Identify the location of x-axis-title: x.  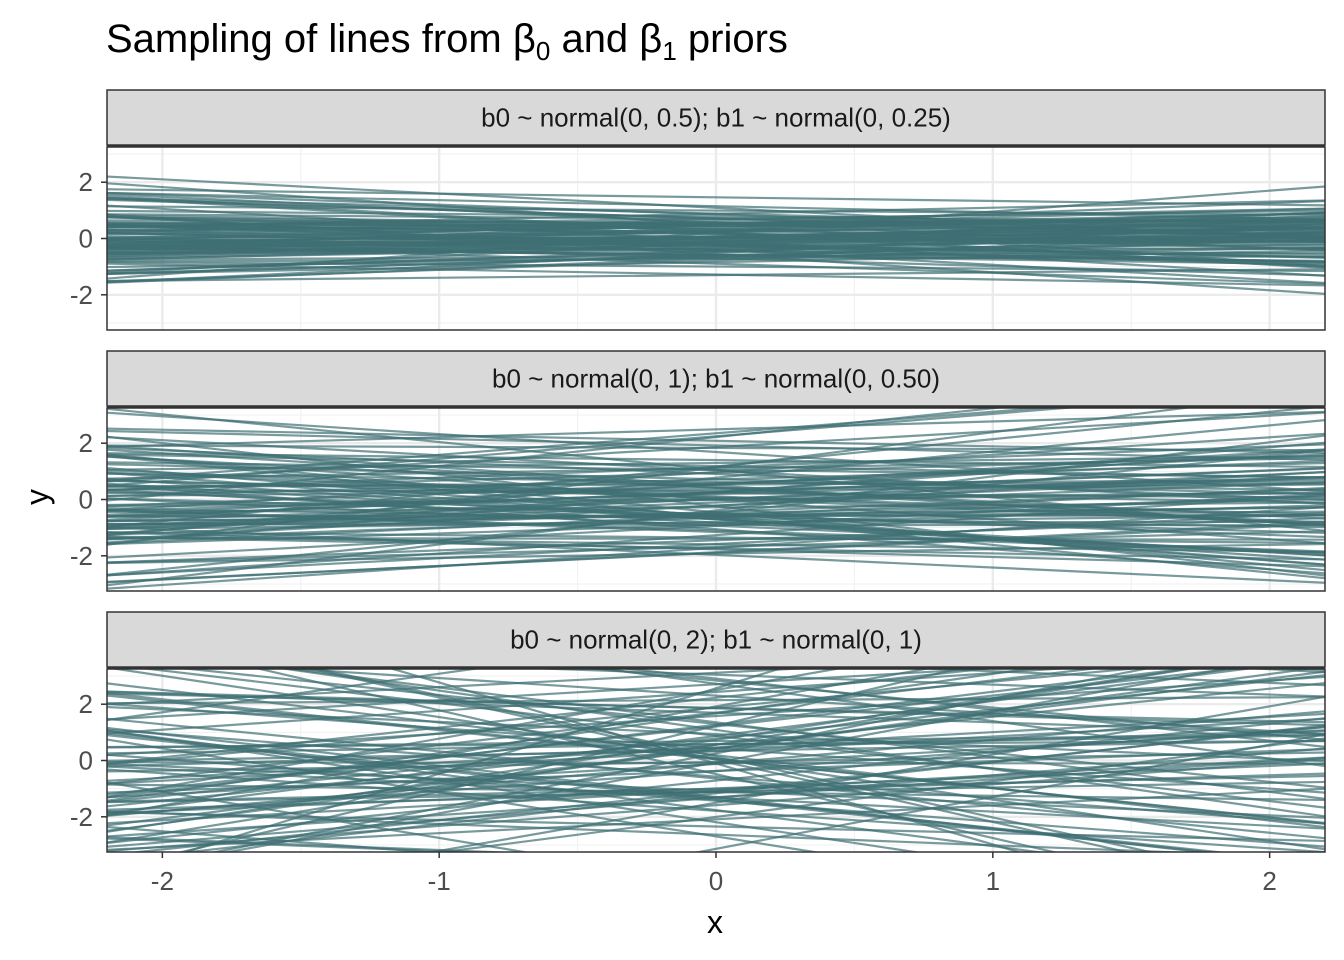
(715, 922).